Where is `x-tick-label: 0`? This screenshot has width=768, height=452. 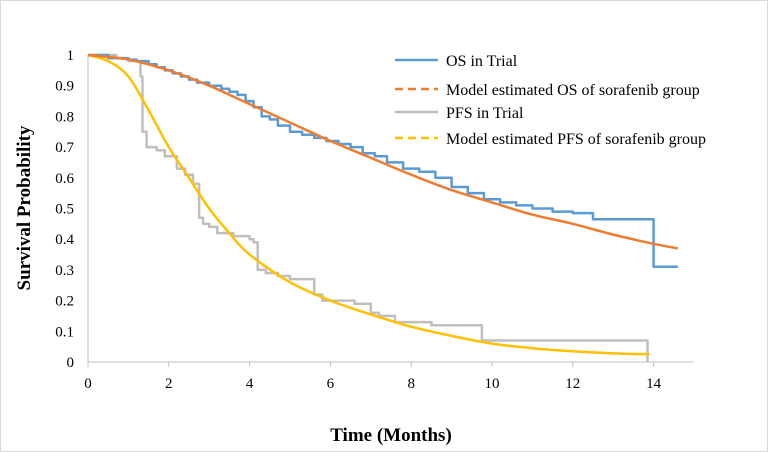 x-tick-label: 0 is located at coordinates (88, 384).